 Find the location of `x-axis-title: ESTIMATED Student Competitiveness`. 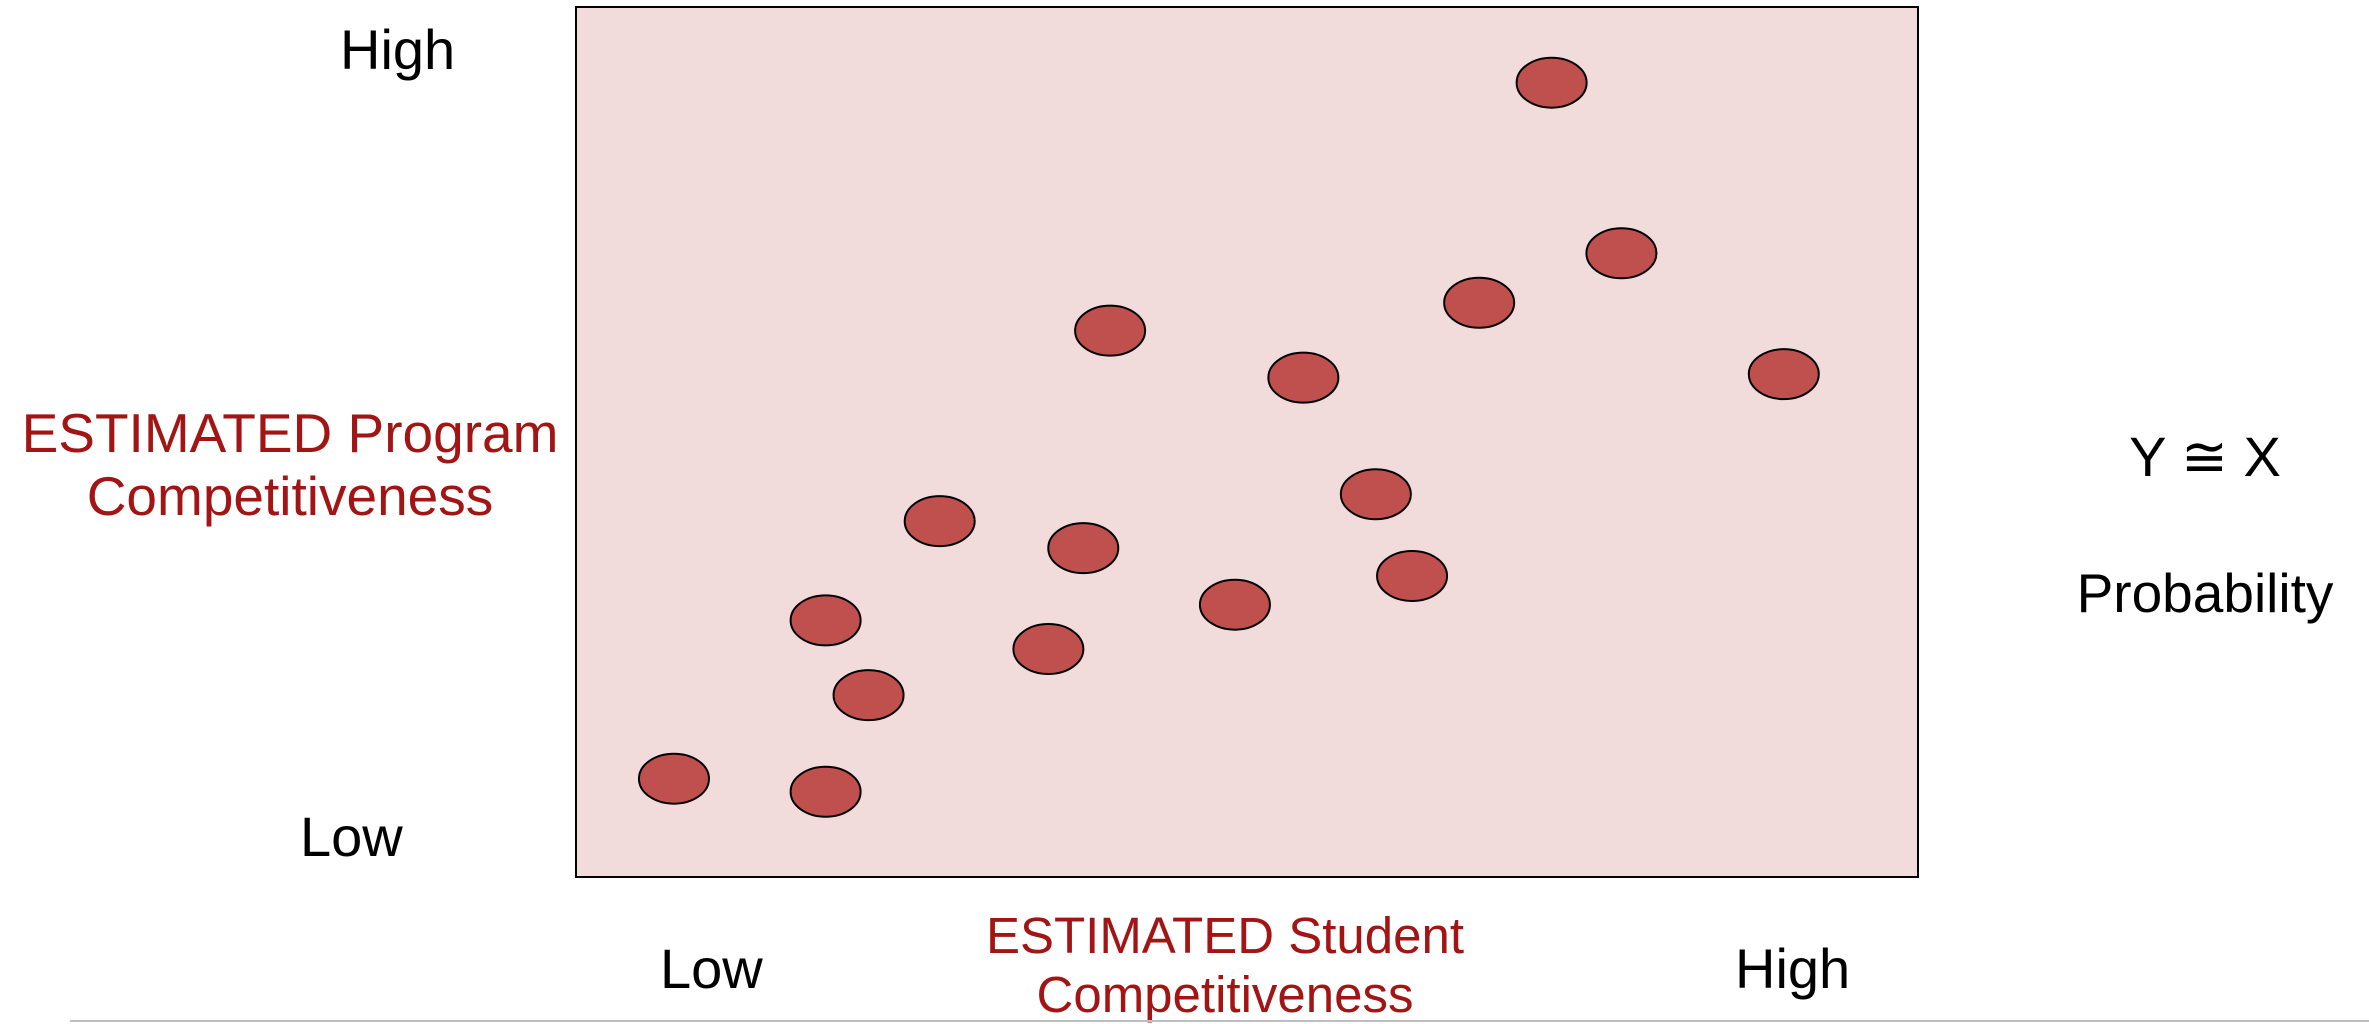

x-axis-title: ESTIMATED Student Competitiveness is located at coordinates (1225, 965).